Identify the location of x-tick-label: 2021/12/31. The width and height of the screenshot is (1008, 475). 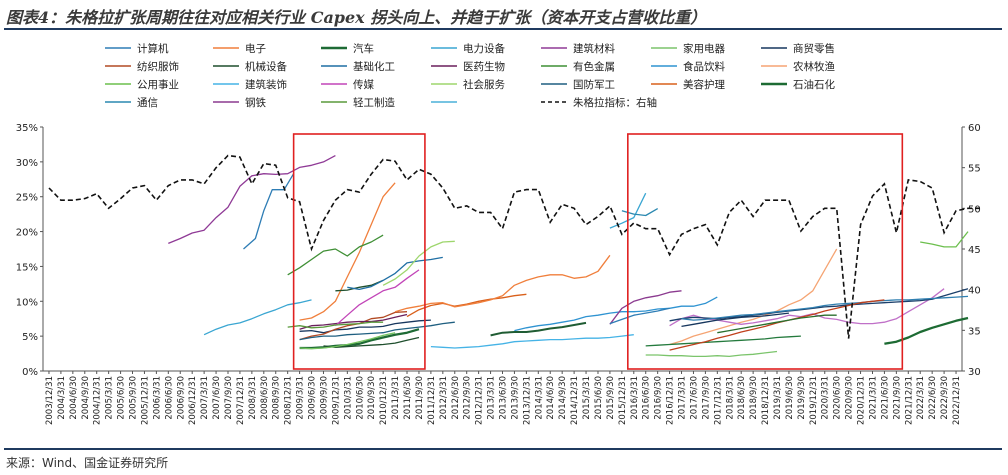
(909, 400).